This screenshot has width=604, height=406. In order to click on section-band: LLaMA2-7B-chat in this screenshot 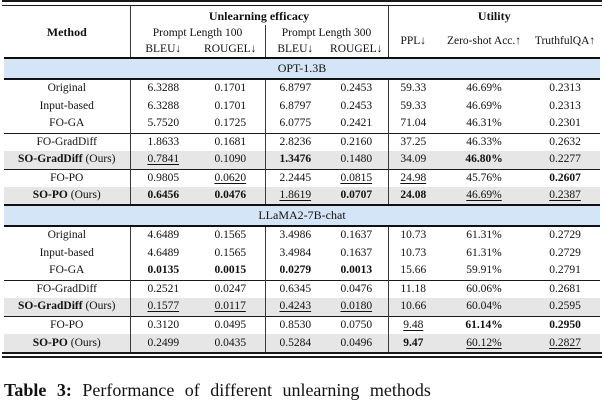, I will do `click(302, 215)`.